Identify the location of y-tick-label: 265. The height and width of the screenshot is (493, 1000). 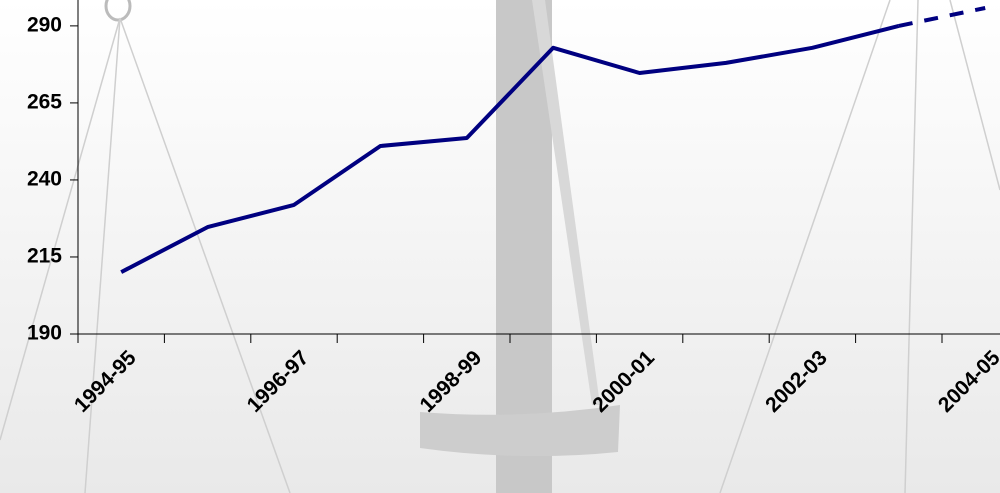
(44, 101).